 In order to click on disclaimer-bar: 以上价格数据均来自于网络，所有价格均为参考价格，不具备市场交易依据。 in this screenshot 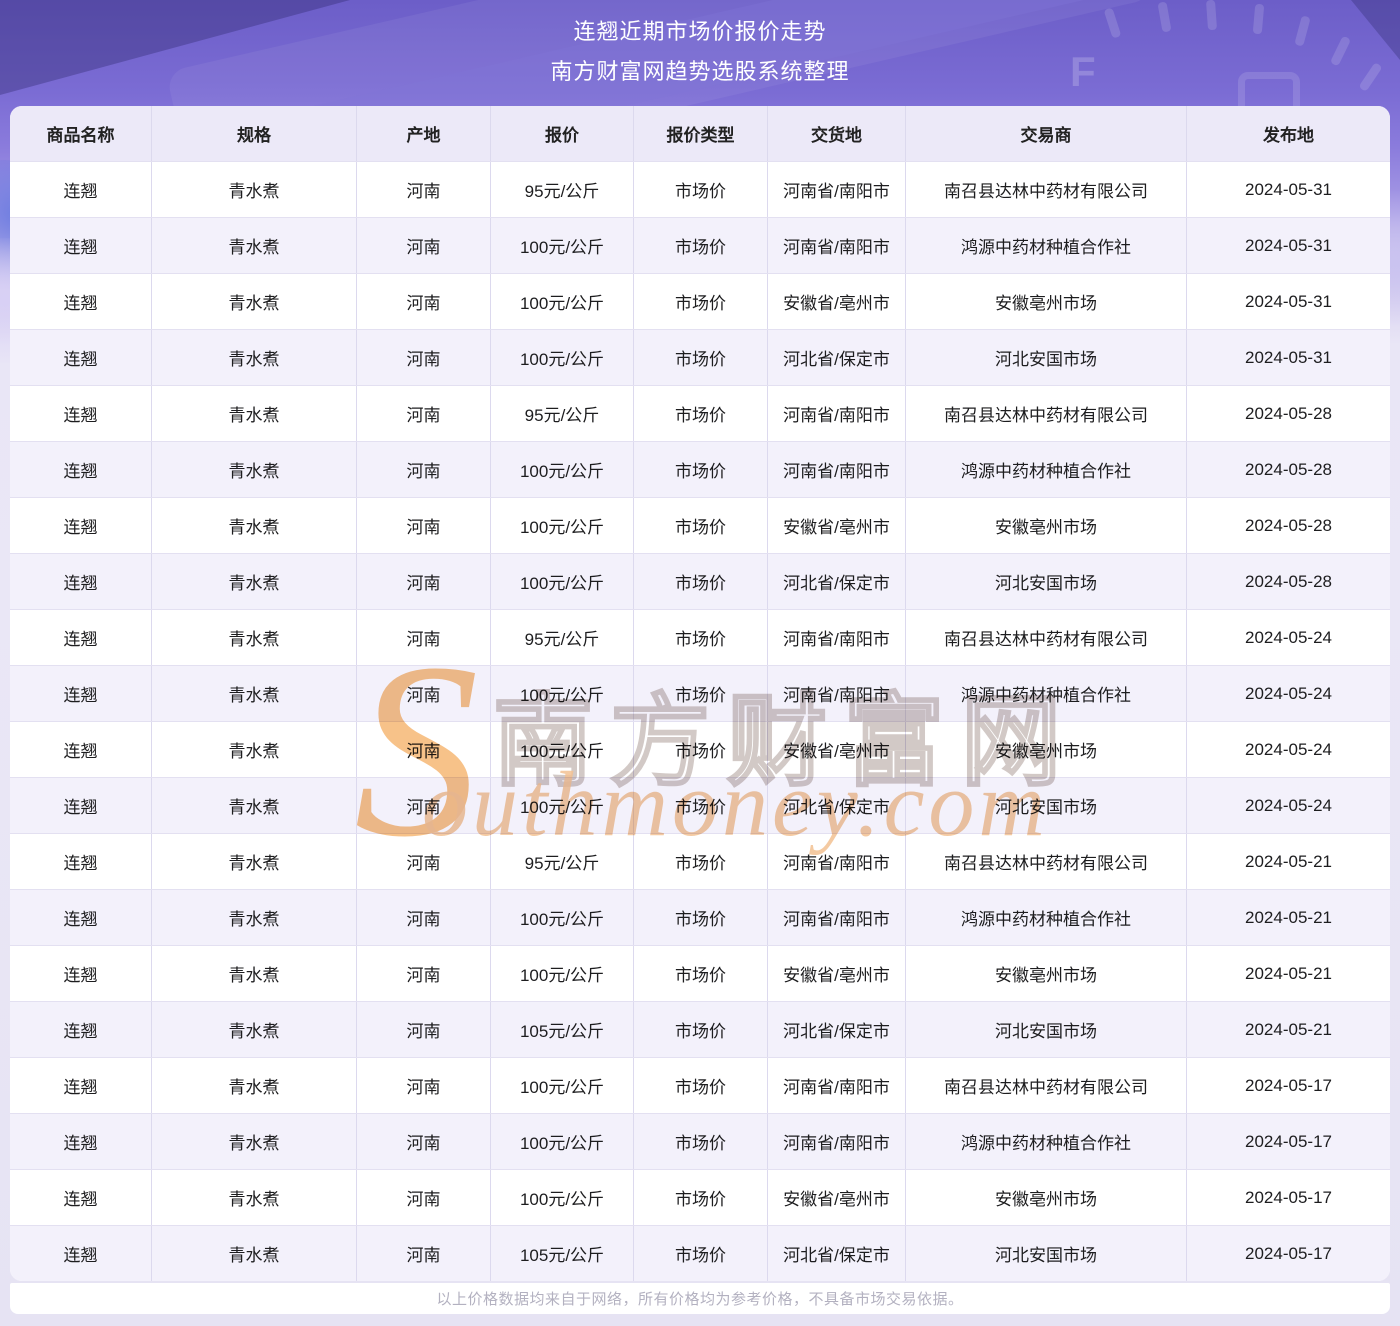, I will do `click(700, 1298)`.